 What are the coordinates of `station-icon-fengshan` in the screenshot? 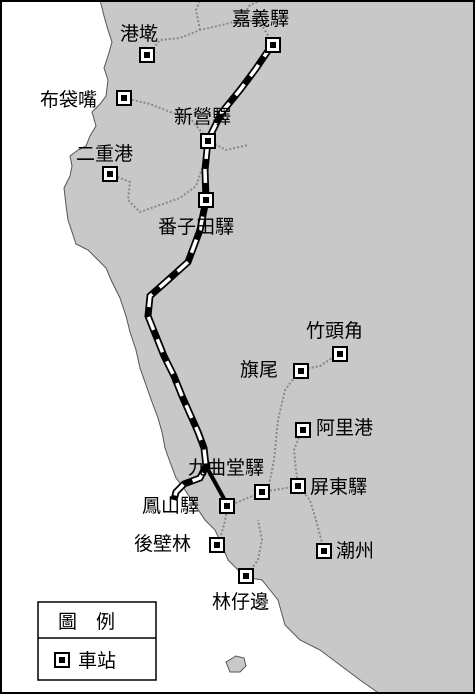 It's located at (227, 506).